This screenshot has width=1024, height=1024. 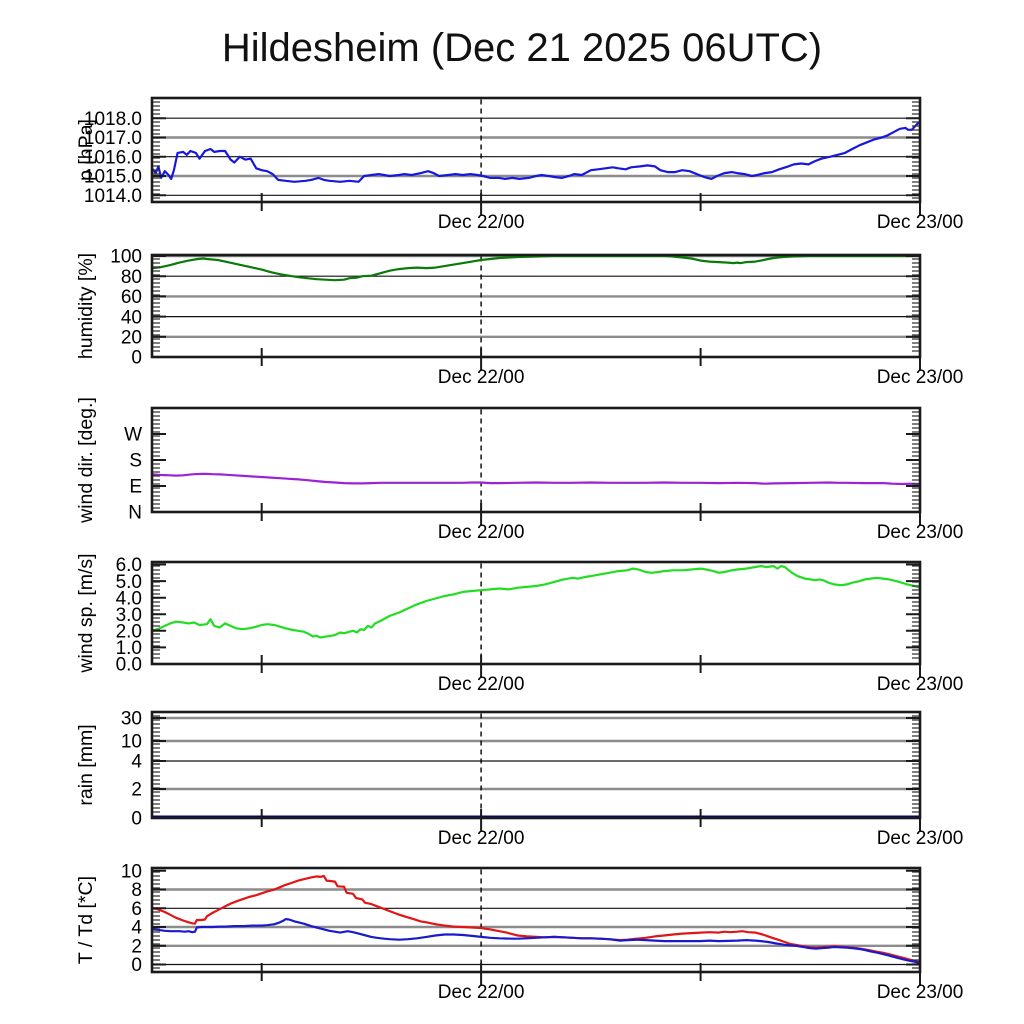 What do you see at coordinates (129, 631) in the screenshot?
I see `y-tick-label: 2.0` at bounding box center [129, 631].